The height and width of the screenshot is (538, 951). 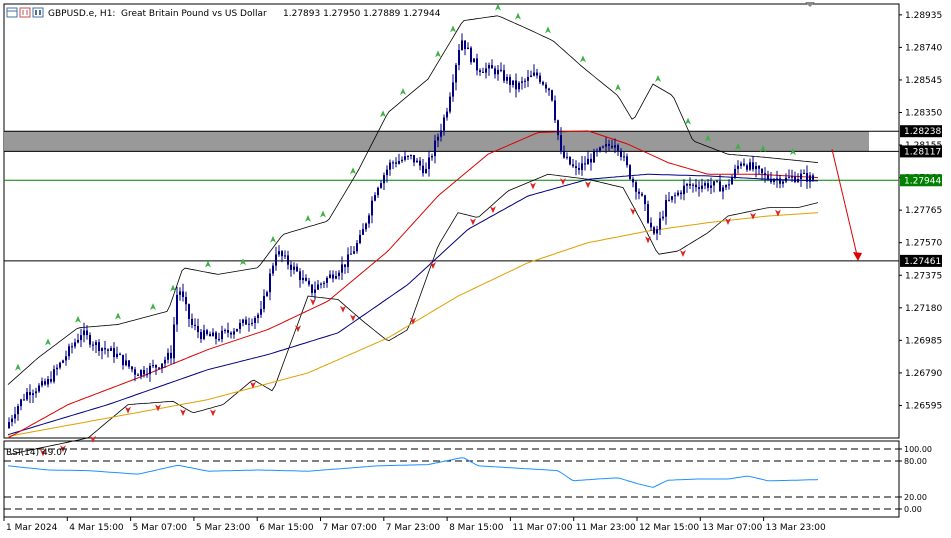 I want to click on chart-shift-icon, so click(x=810, y=4).